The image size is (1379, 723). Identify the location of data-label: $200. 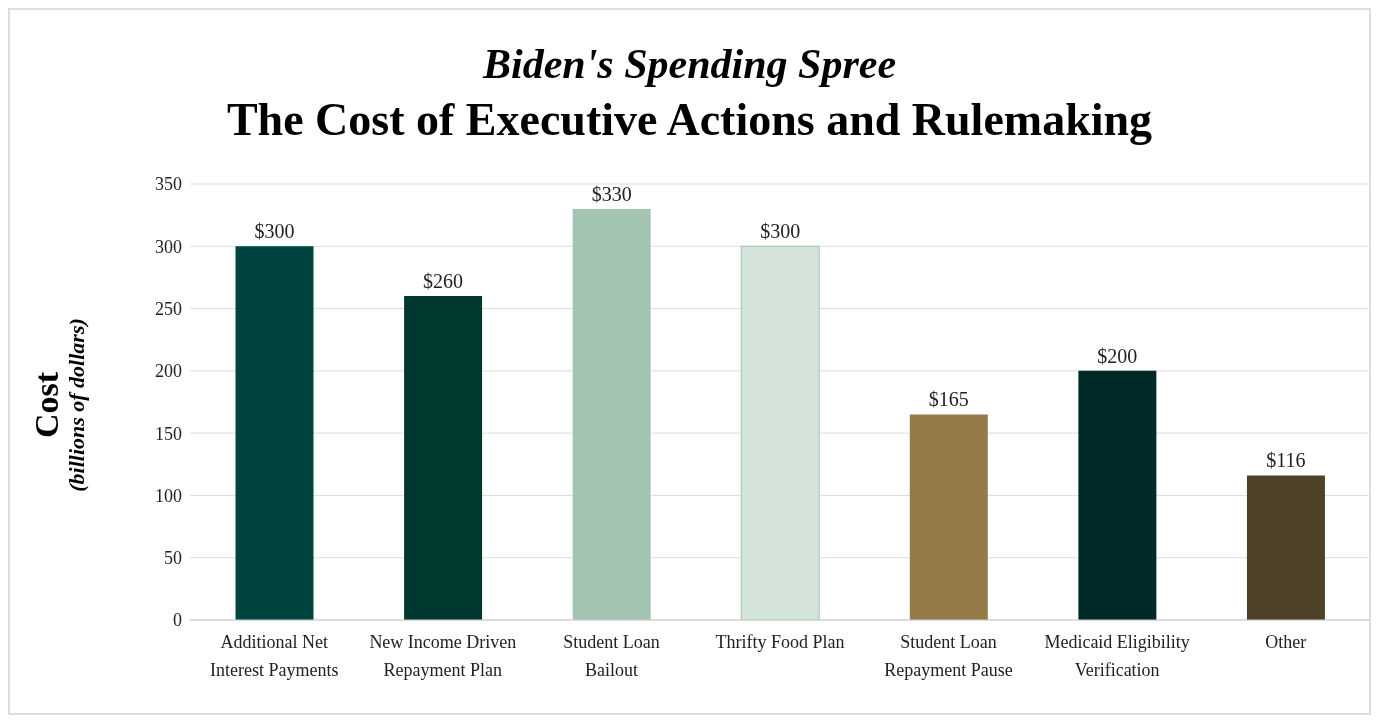
(1117, 355).